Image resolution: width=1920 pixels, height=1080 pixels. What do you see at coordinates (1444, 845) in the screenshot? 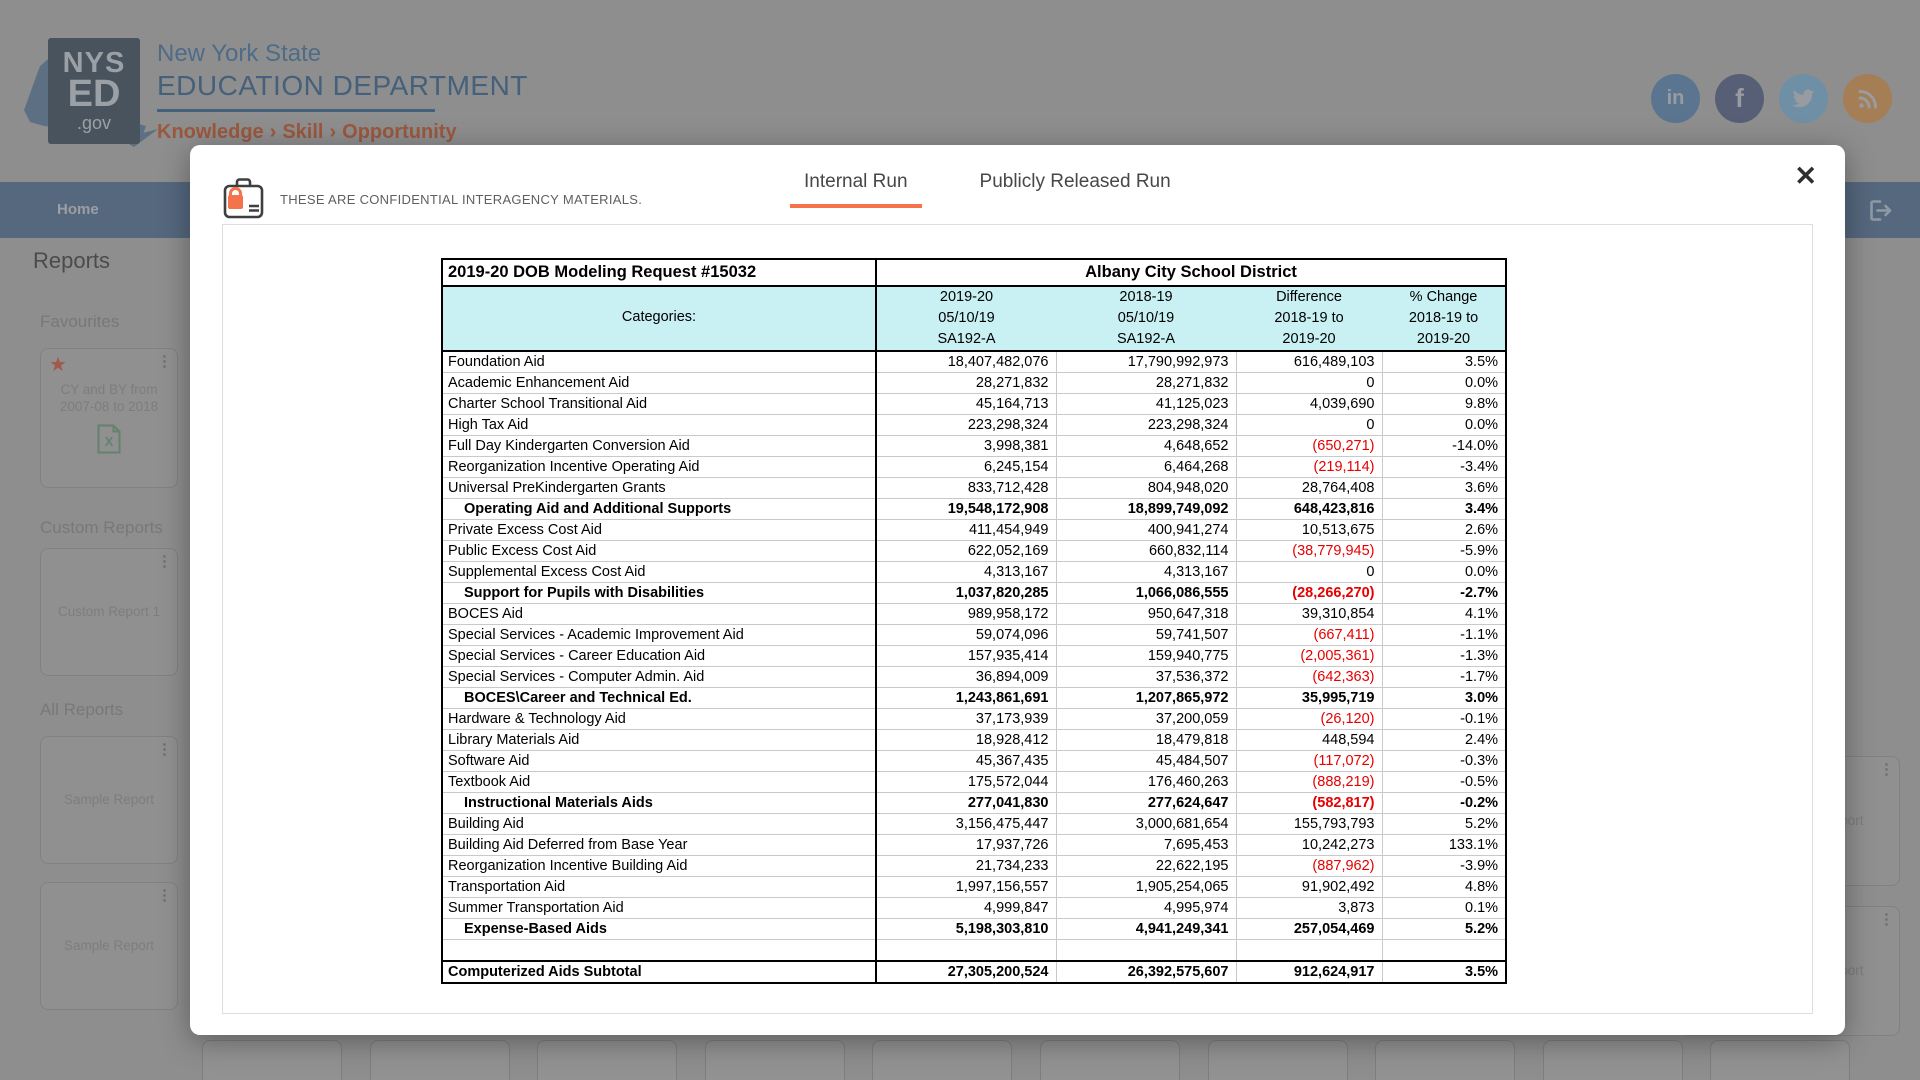
I see `value-cell: 133.1%` at bounding box center [1444, 845].